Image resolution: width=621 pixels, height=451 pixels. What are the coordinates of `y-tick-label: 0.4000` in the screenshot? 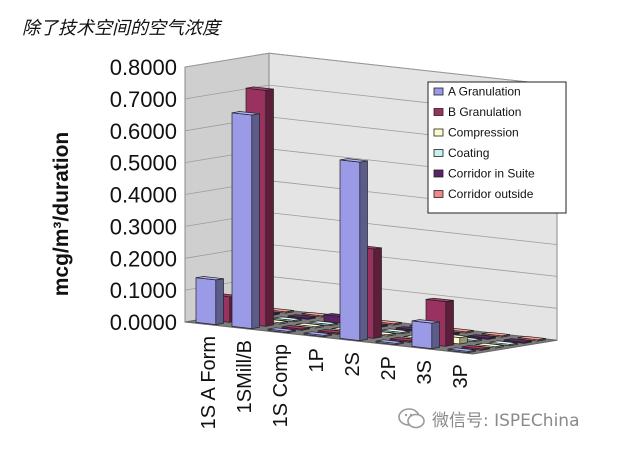 It's located at (143, 195).